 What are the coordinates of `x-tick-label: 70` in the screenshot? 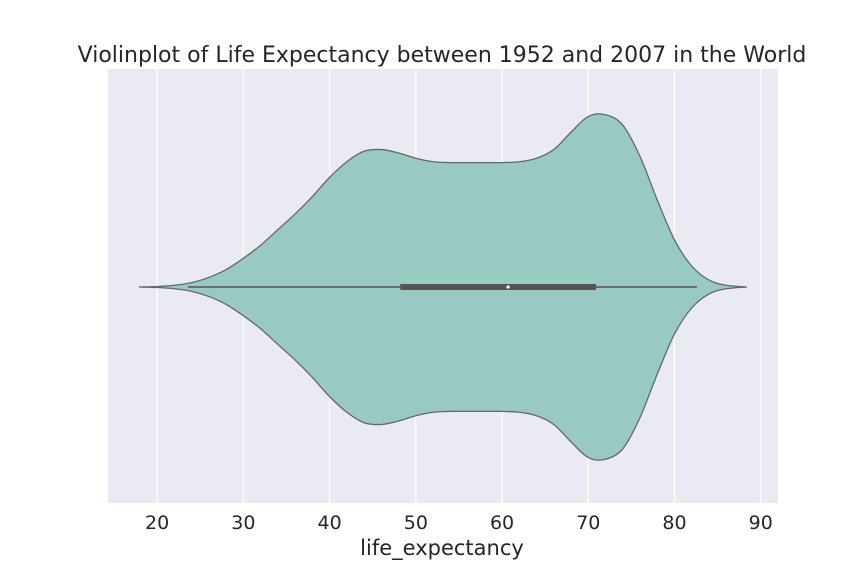 It's located at (588, 523).